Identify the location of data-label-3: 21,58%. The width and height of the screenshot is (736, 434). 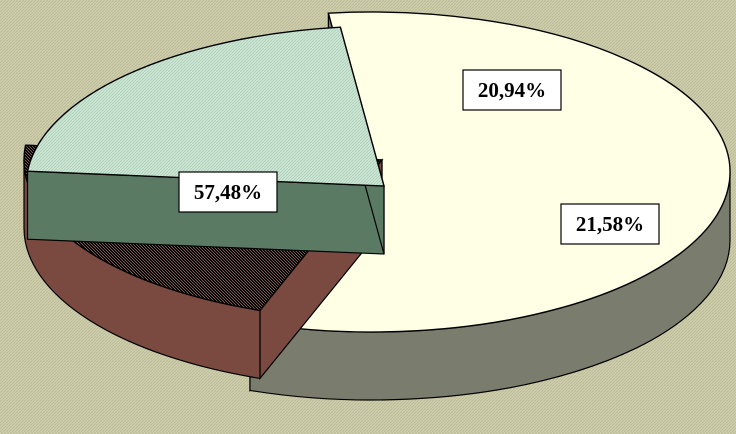
(610, 224).